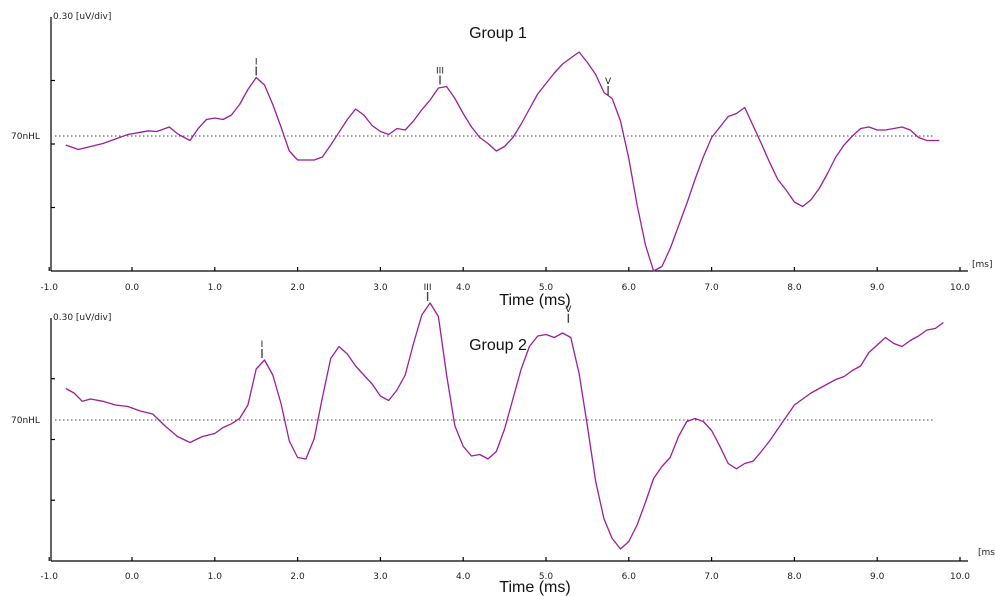  I want to click on x-unit-label: [ms], so click(982, 265).